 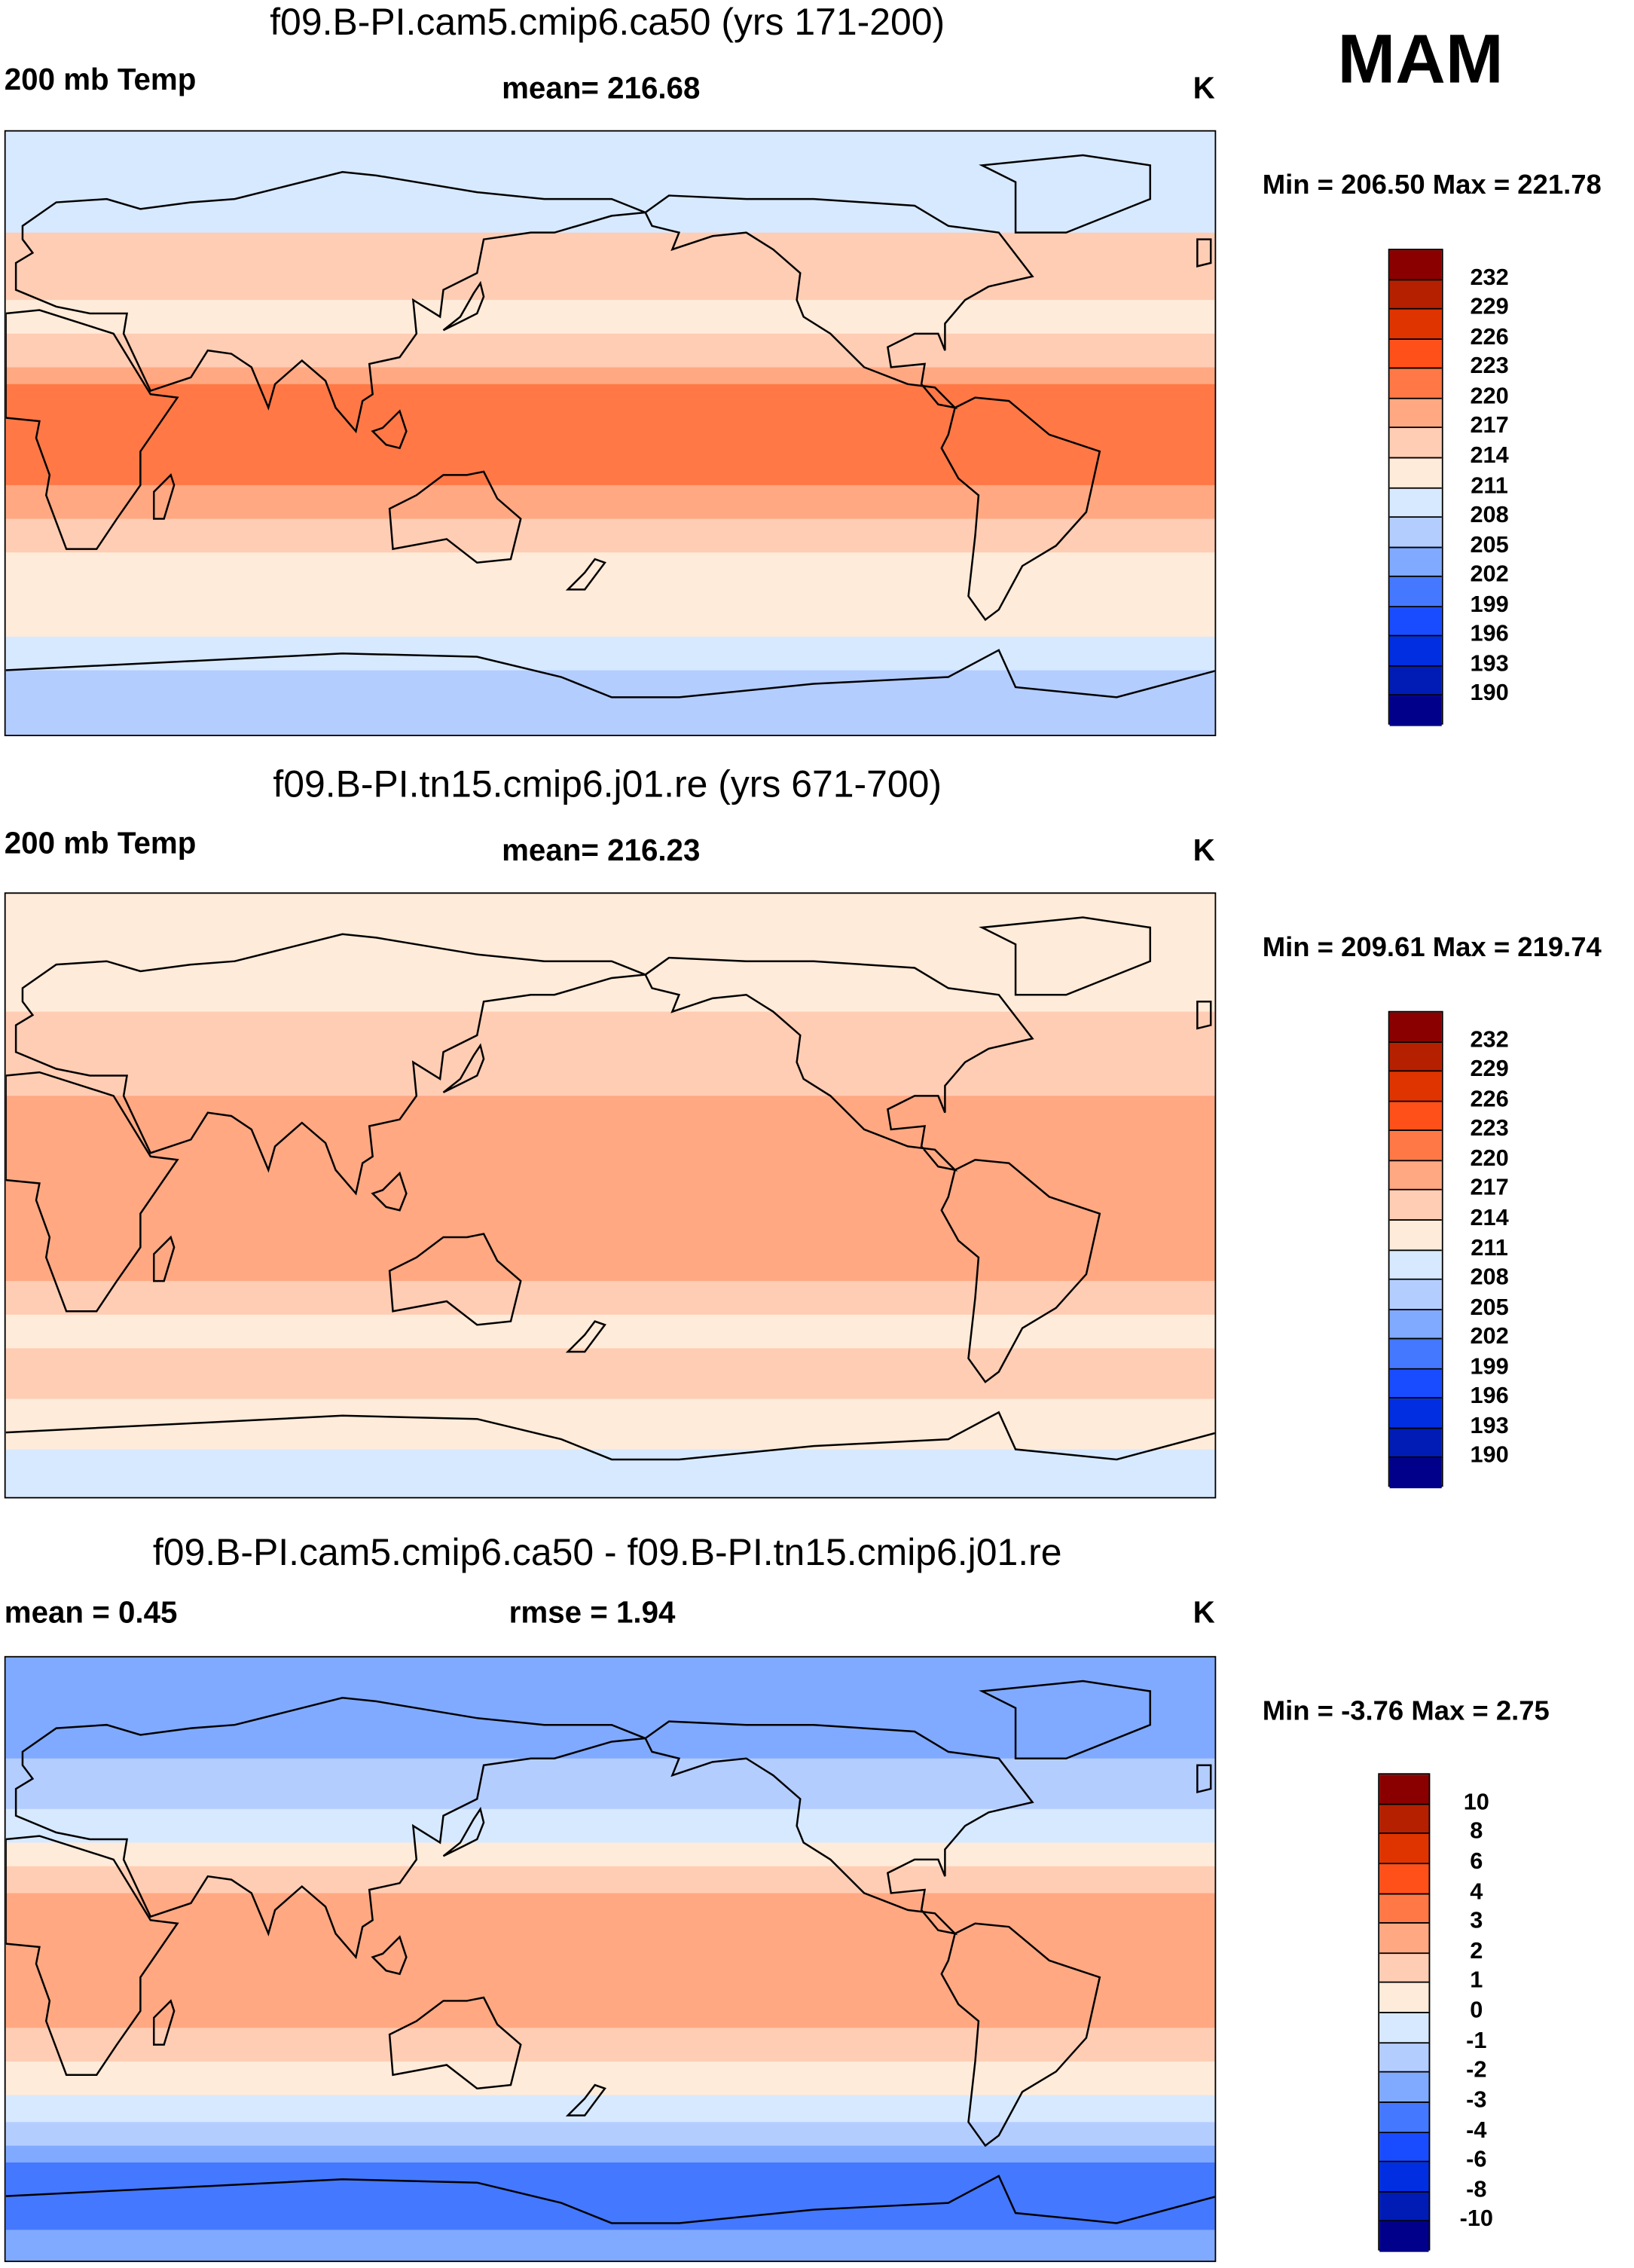 What do you see at coordinates (1489, 1248) in the screenshot?
I see `colorbar-label: 211` at bounding box center [1489, 1248].